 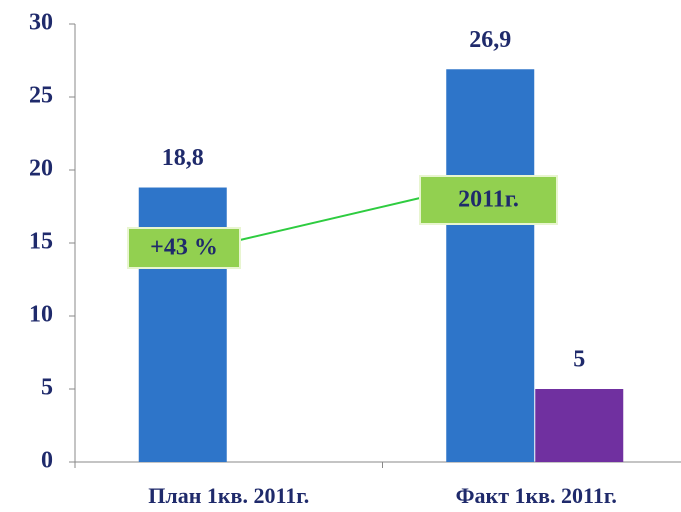 I want to click on value-label: 26,9, so click(x=490, y=40).